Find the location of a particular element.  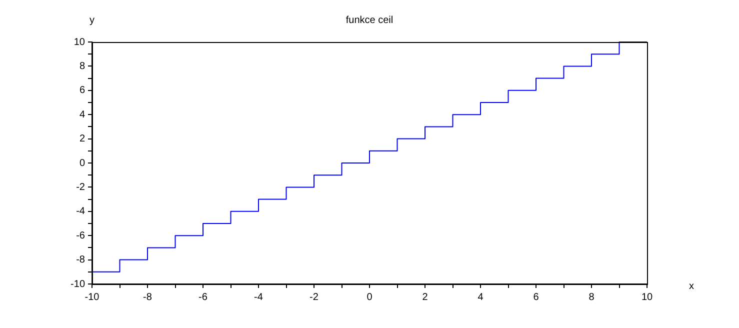

y-tick-label: 10 is located at coordinates (80, 42).